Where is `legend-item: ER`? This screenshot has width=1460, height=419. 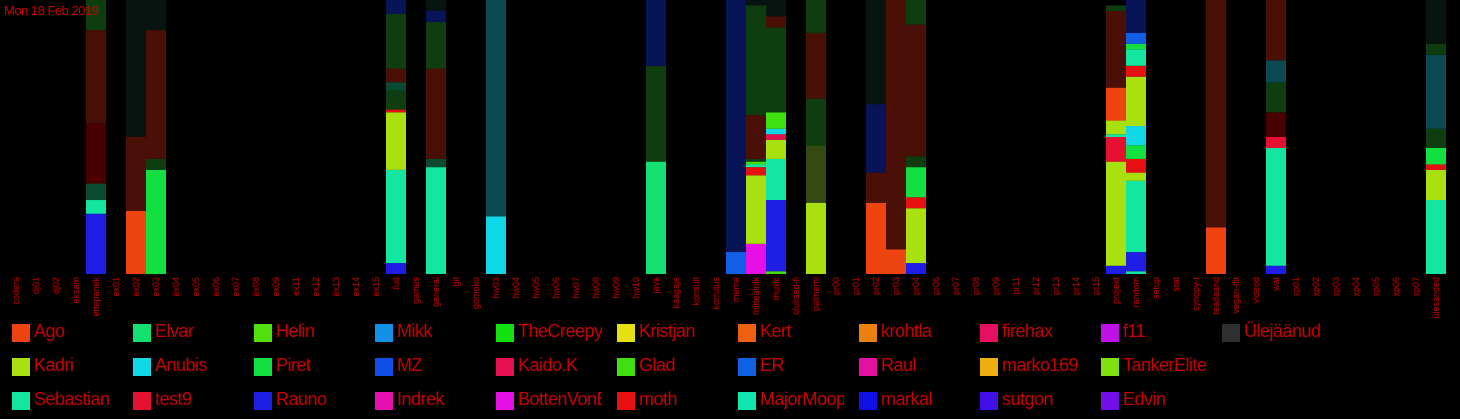 legend-item: ER is located at coordinates (785, 367).